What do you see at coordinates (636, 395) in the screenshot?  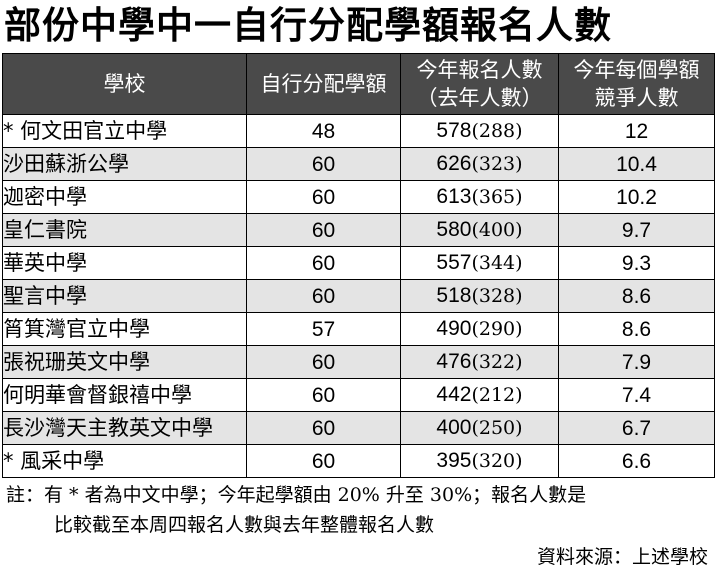 I see `ratio-value: 7.4` at bounding box center [636, 395].